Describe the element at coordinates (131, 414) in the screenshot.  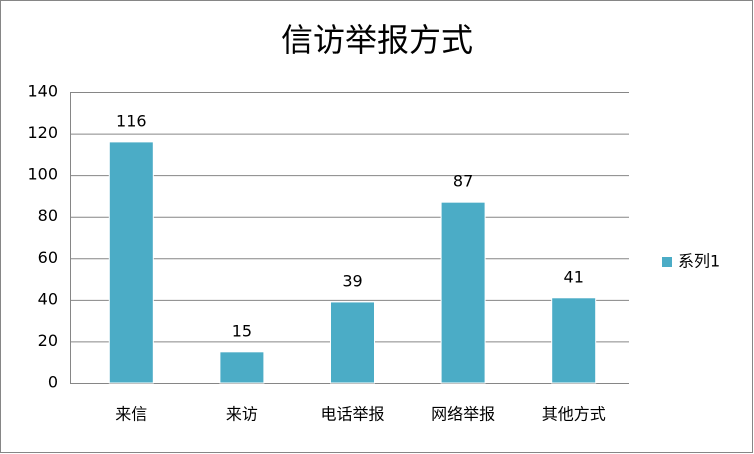
I see `x-tick-label: 来信` at that location.